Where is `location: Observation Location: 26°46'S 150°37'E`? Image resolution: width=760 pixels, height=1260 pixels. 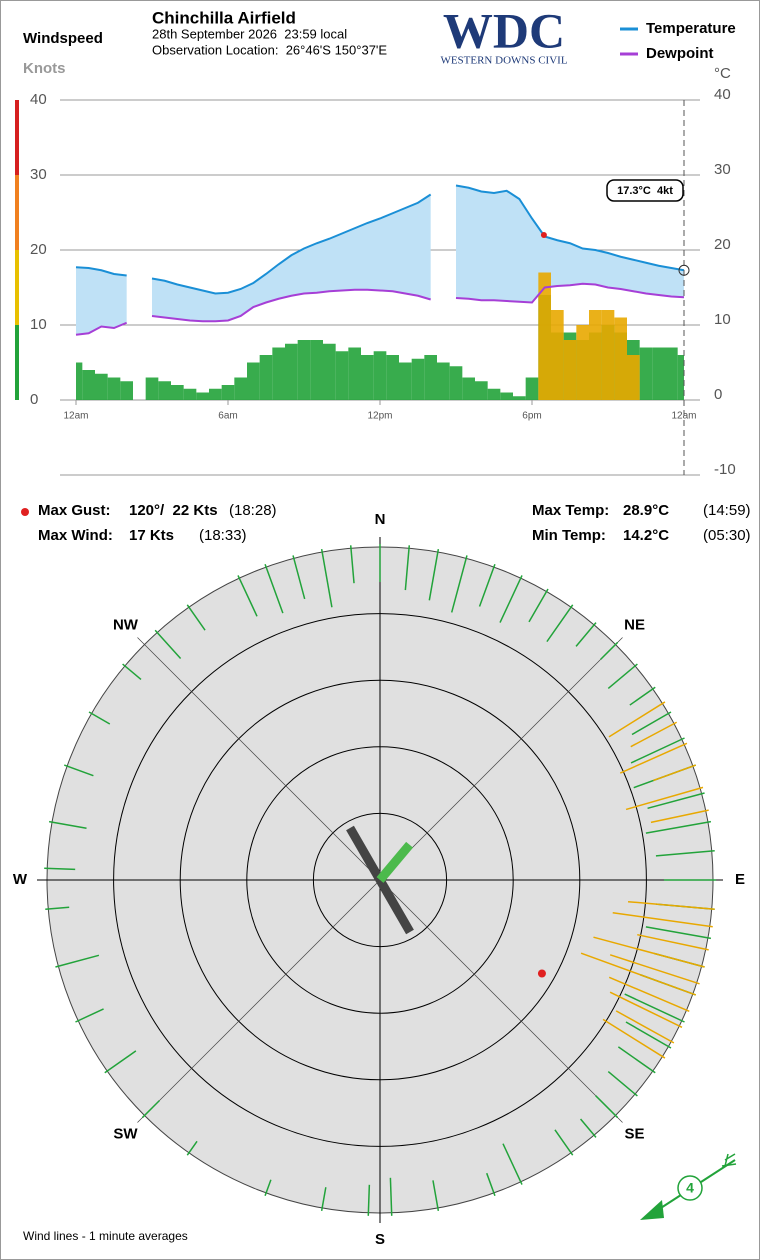 location: Observation Location: 26°46'S 150°37'E is located at coordinates (269, 49).